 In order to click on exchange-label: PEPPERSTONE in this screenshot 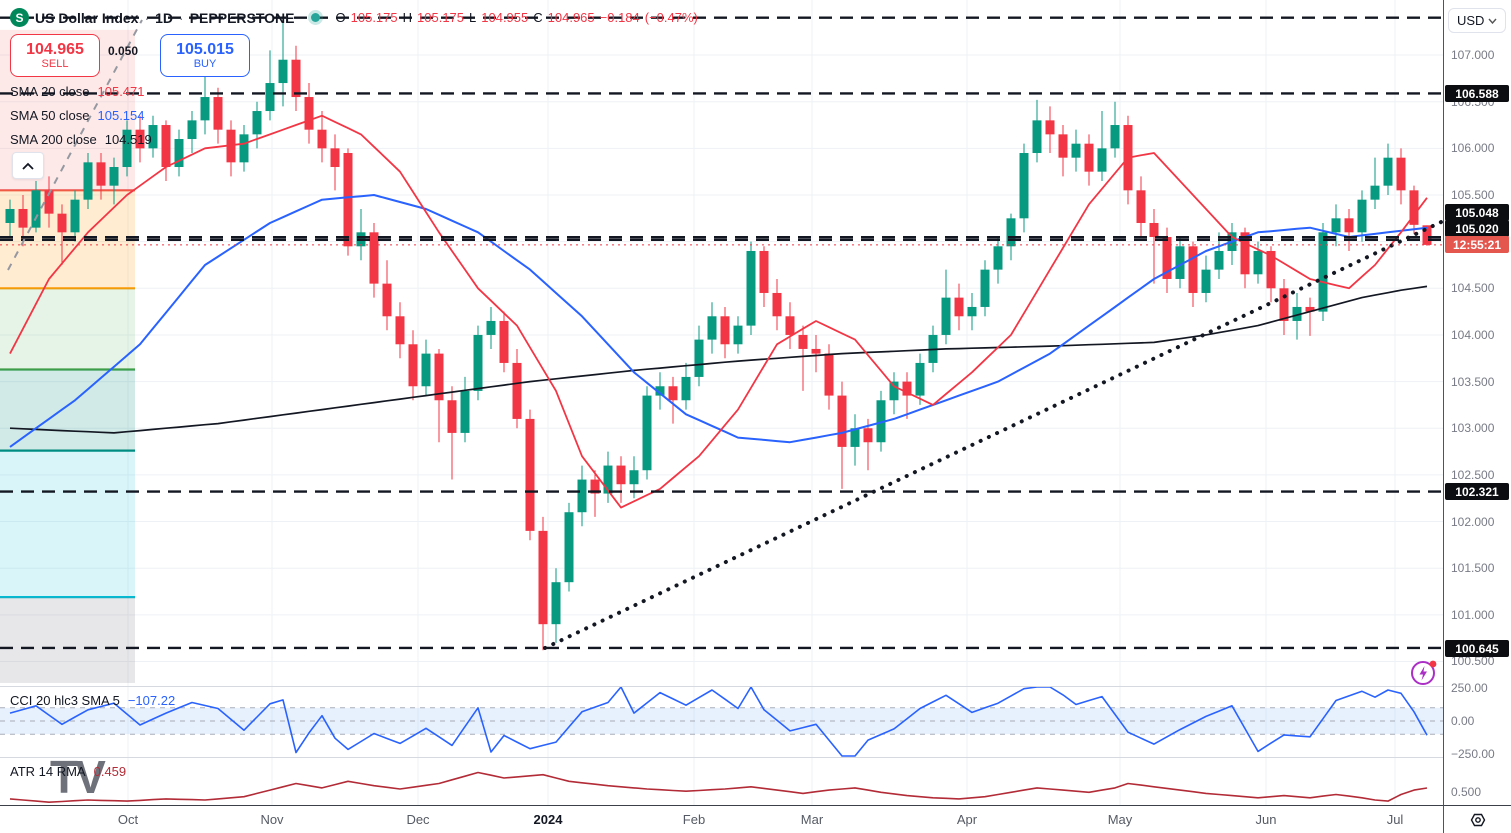, I will do `click(242, 17)`.